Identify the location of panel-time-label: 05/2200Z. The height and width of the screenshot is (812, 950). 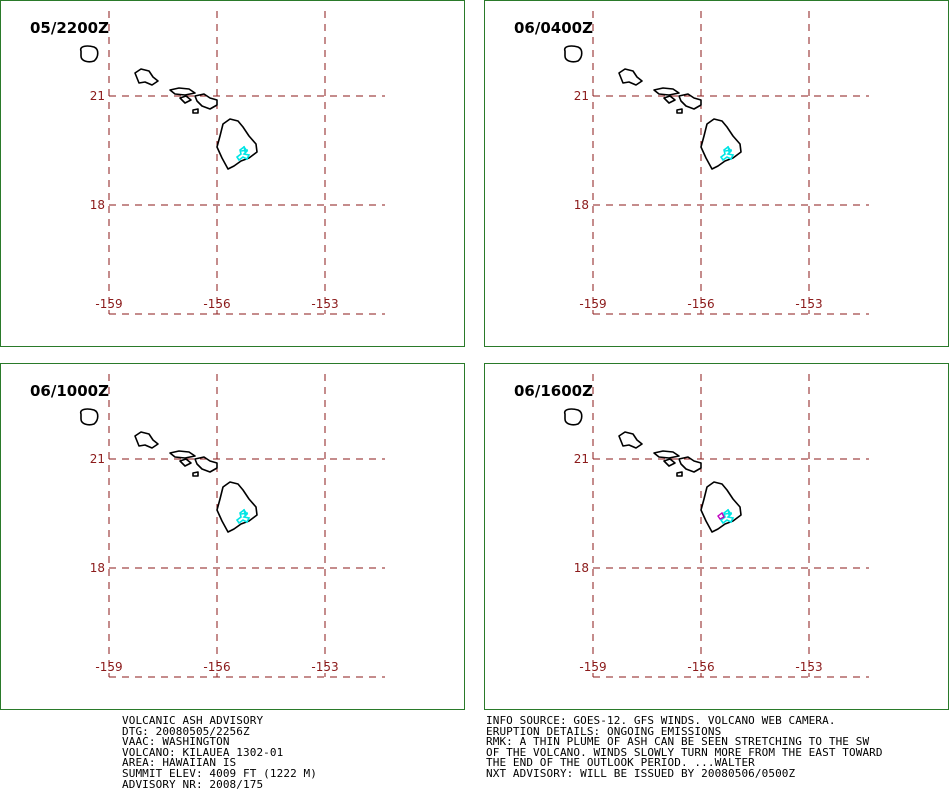
(69, 28).